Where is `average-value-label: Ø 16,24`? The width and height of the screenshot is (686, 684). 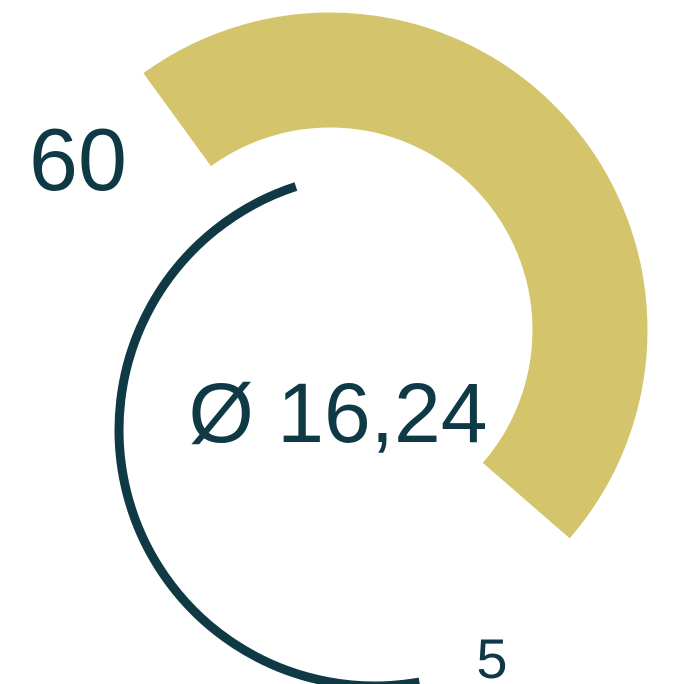
average-value-label: Ø 16,24 is located at coordinates (338, 413).